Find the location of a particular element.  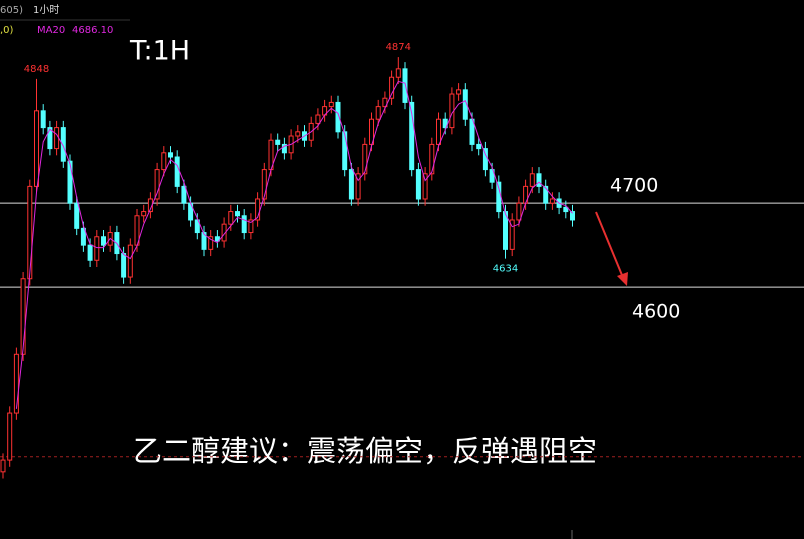

price-label: 4848 is located at coordinates (36, 69).